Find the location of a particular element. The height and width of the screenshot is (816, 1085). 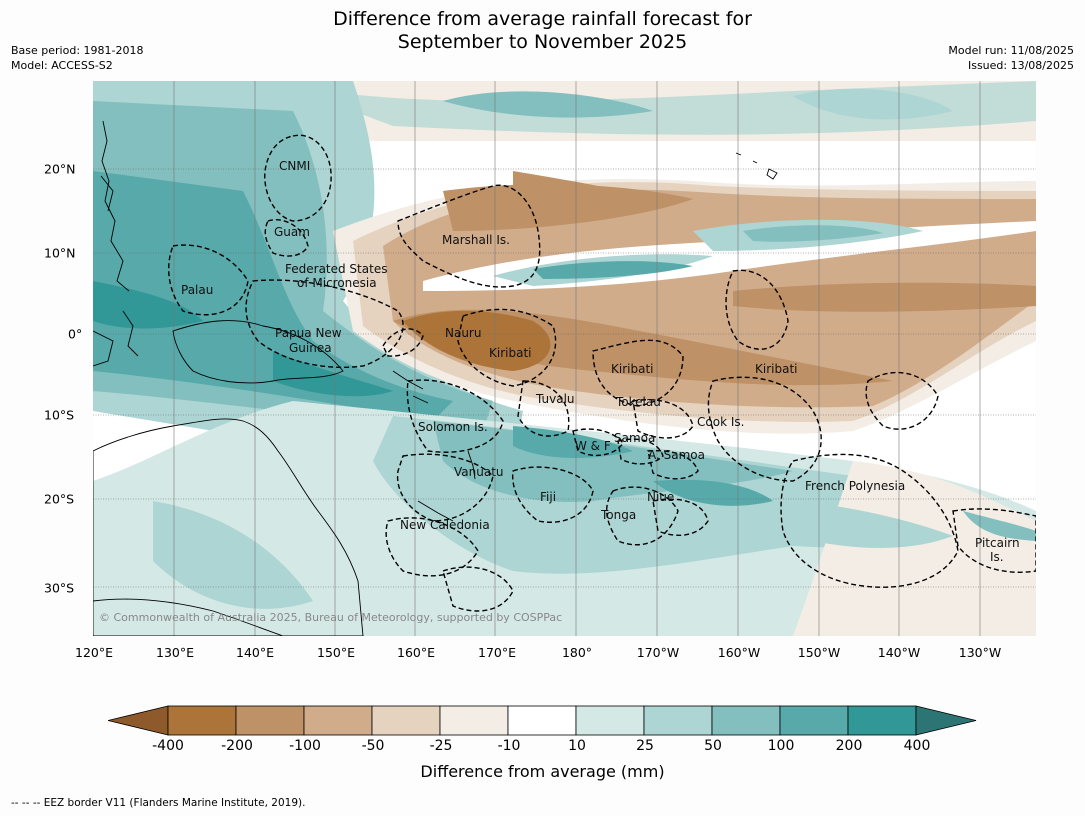

meta-left: Base period: 1981-2018 Model: ACCESS-S2 is located at coordinates (77, 58).